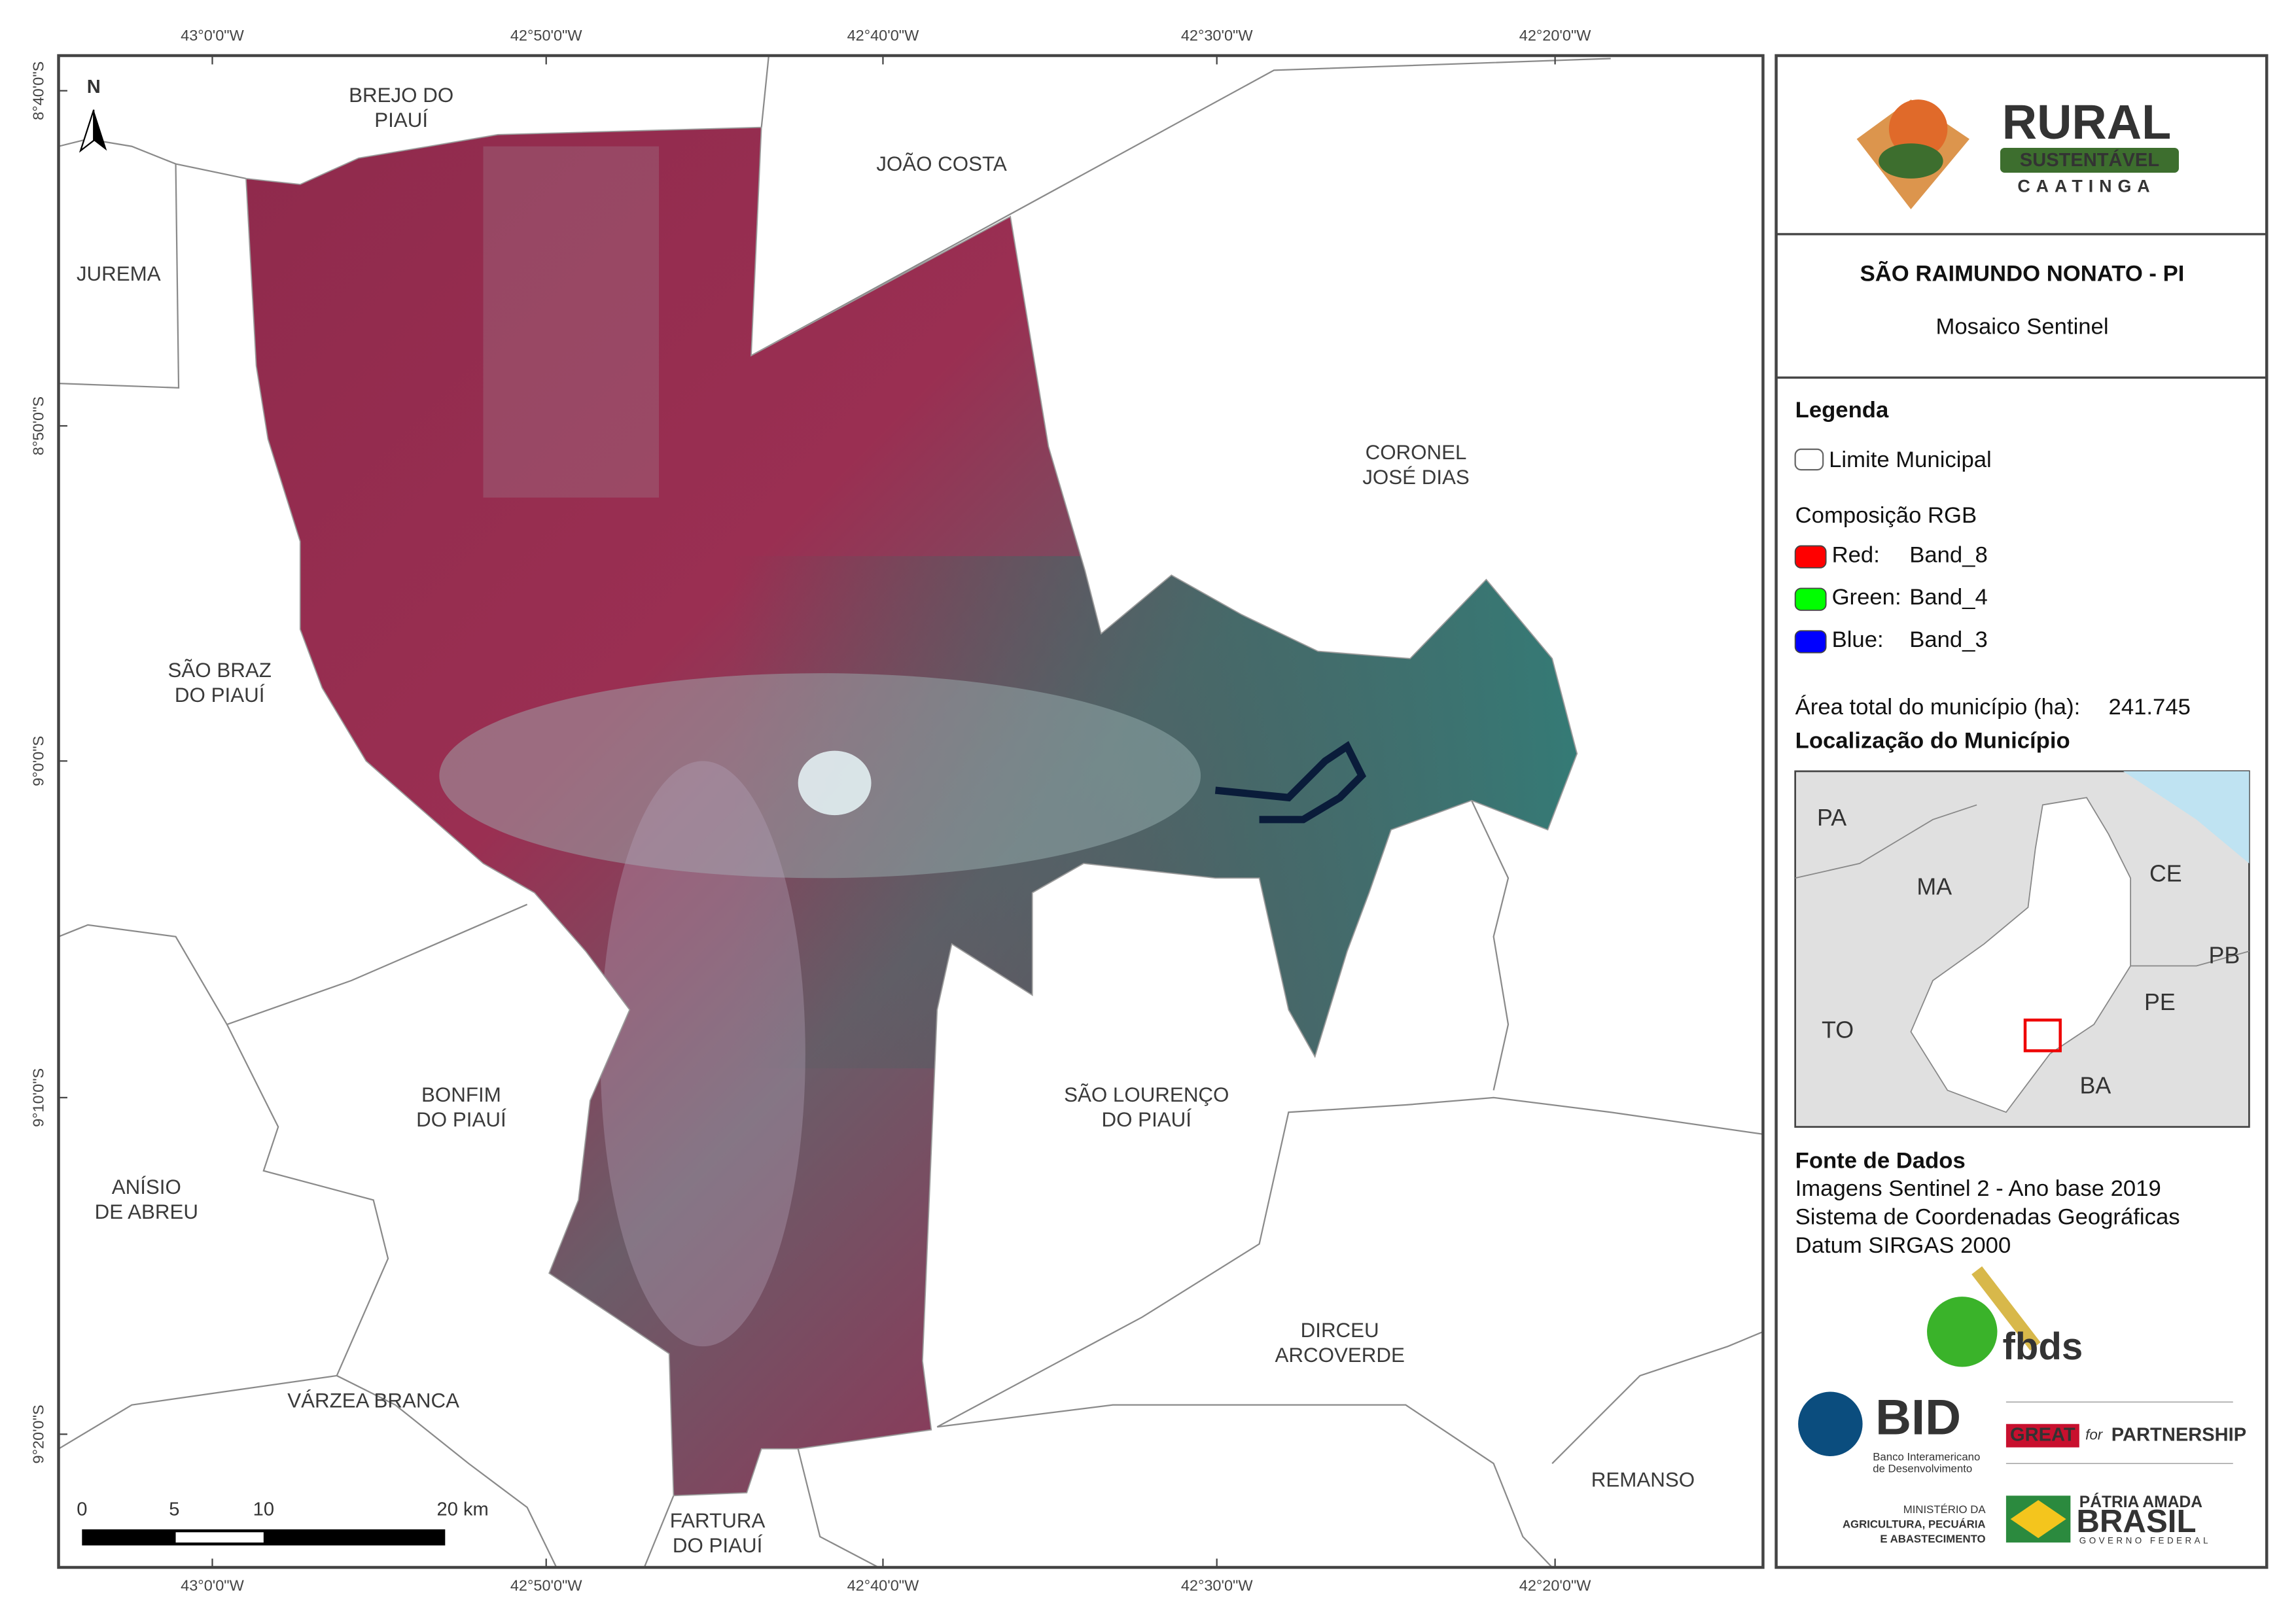  I want to click on source-line: Imagens Sentinel 2 - Ano base 2019, so click(1978, 1188).